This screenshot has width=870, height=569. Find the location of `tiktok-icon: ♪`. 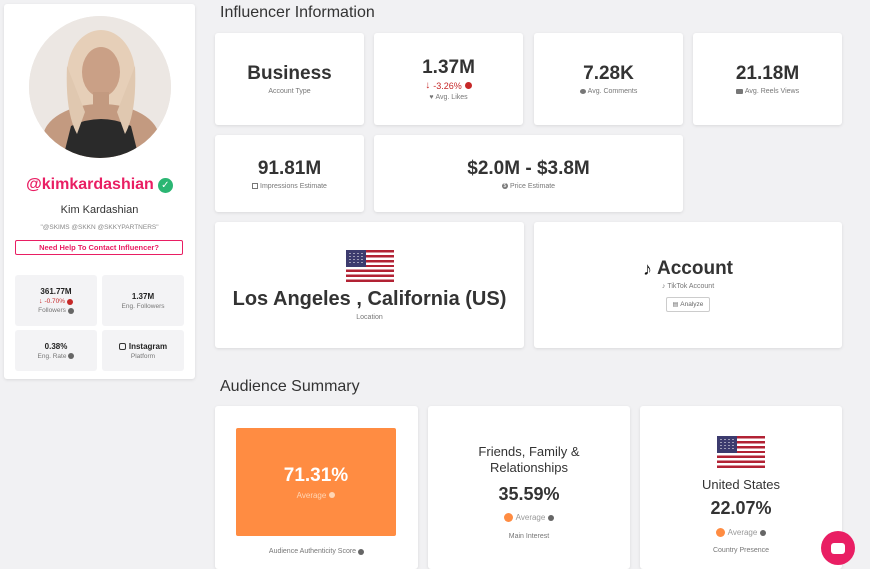

tiktok-icon: ♪ is located at coordinates (647, 268).